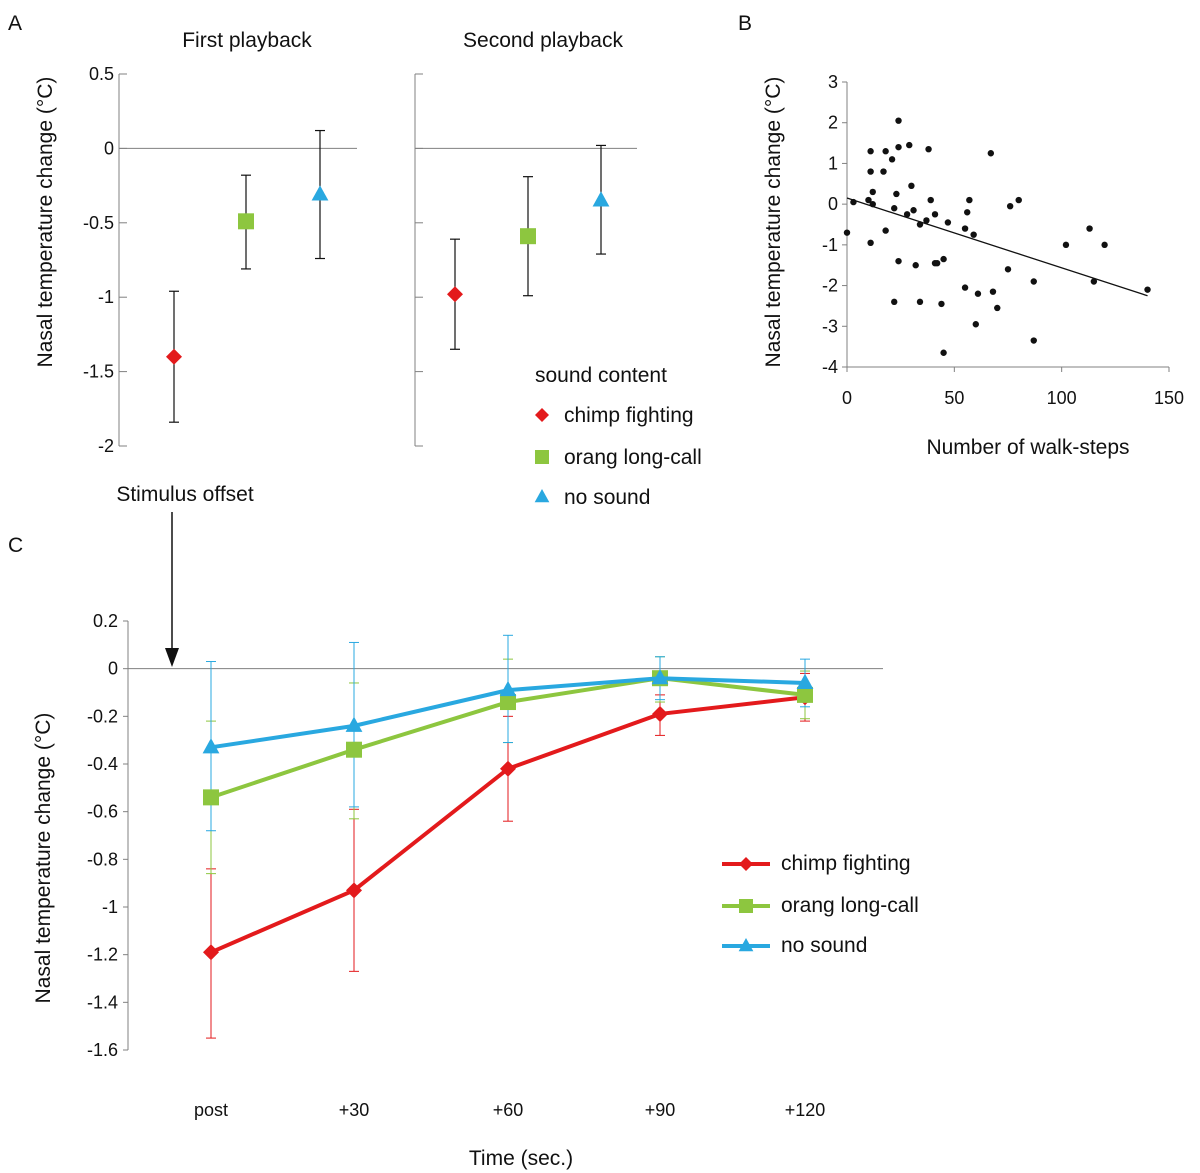  I want to click on panel-b-label: B, so click(745, 23).